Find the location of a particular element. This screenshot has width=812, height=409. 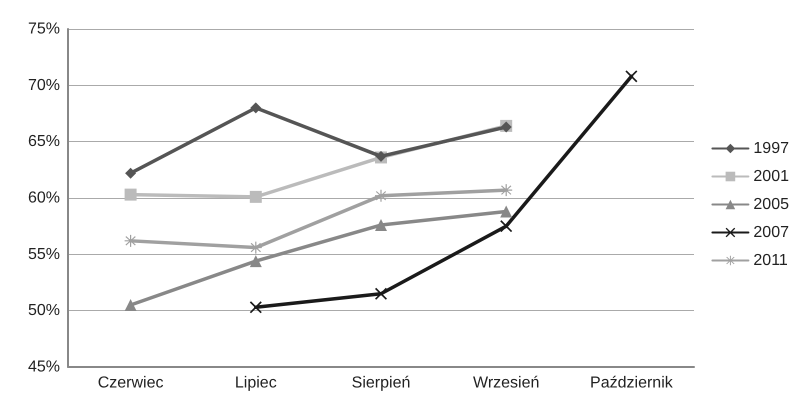

x-tick-label: Czerwiec is located at coordinates (131, 383).